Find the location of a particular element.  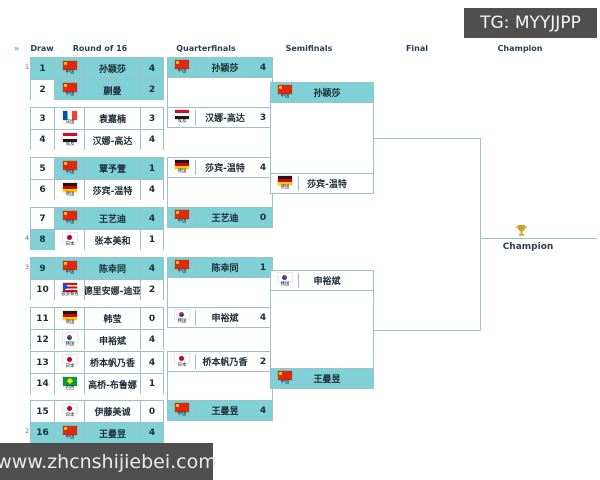

player-name: 阿德里安娜-迪亚兹 is located at coordinates (113, 290).